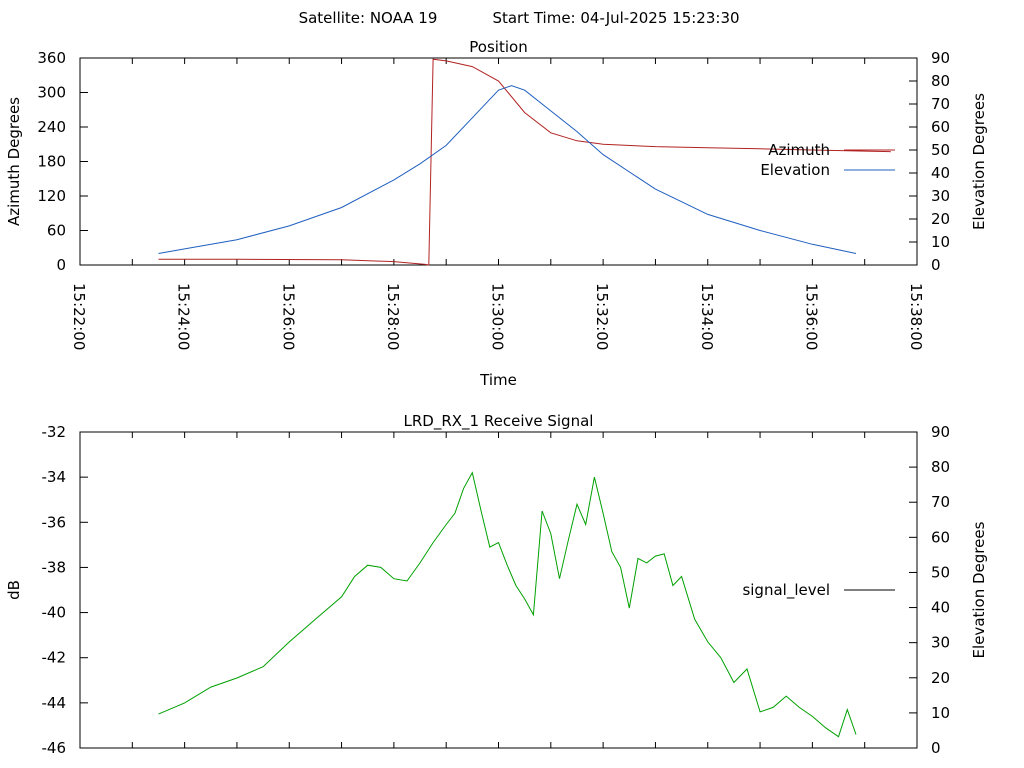  I want to click on start-time-label: Start Time: 04-Jul-2025 15:23:30, so click(615, 18).